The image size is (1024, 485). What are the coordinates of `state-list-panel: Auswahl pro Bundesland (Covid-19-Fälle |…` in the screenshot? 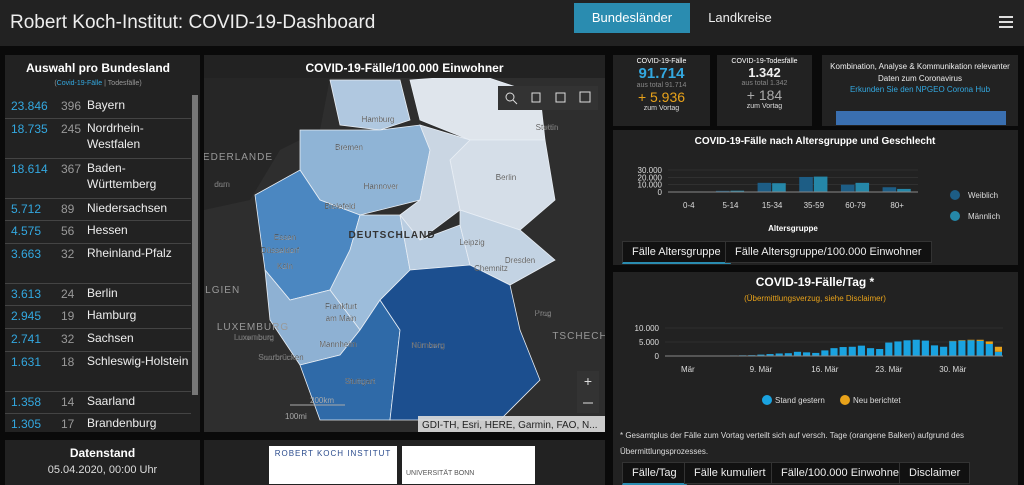 It's located at (102, 243).